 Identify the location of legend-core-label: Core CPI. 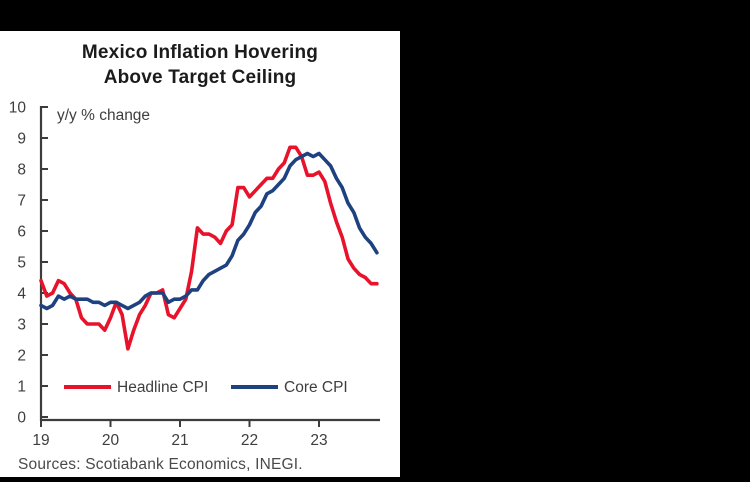
(316, 387).